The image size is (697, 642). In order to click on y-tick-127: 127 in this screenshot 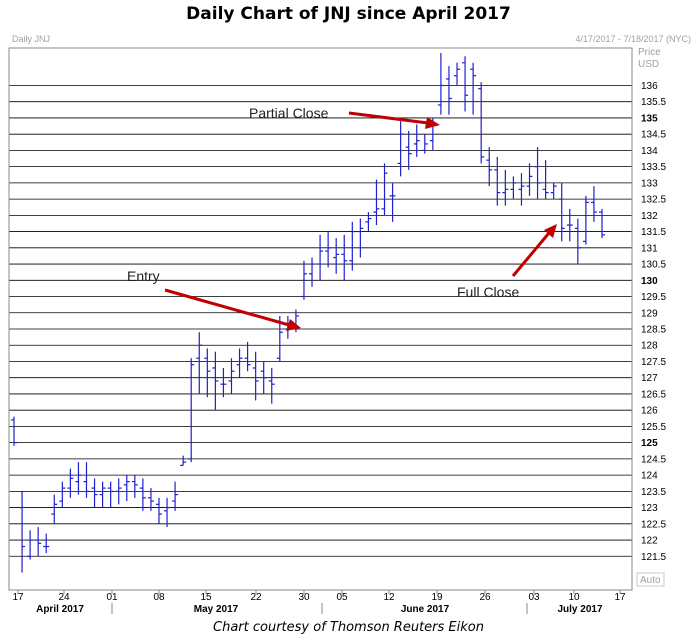, I will do `click(649, 378)`.